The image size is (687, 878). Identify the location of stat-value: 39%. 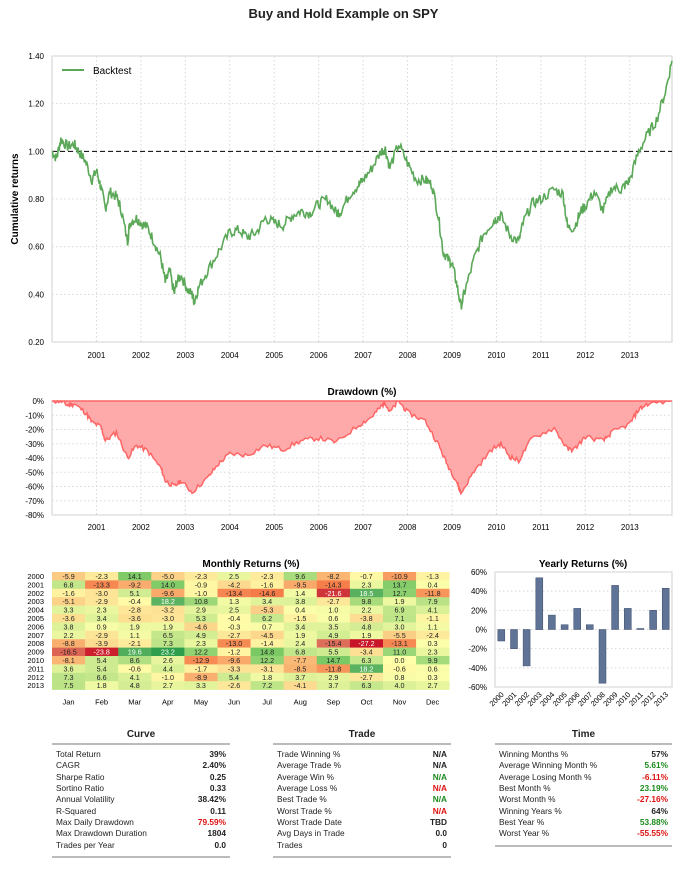
(217, 754).